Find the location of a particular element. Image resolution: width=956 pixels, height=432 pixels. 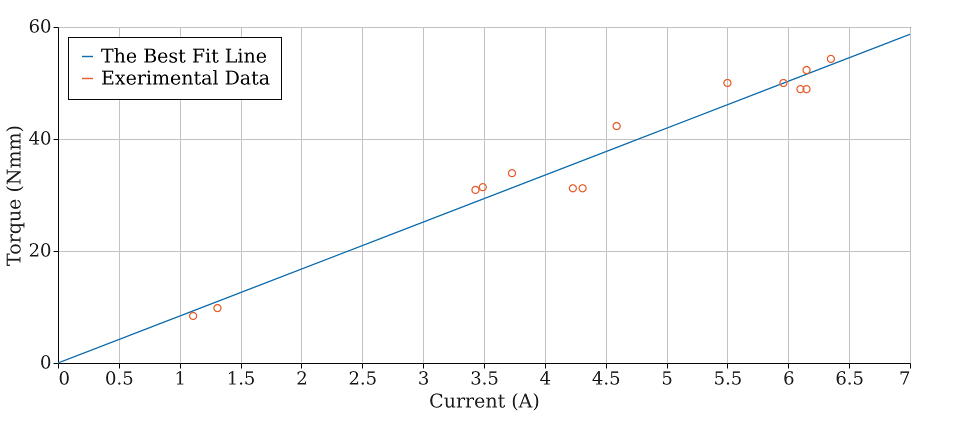

x-tick-label: 1 is located at coordinates (180, 379).